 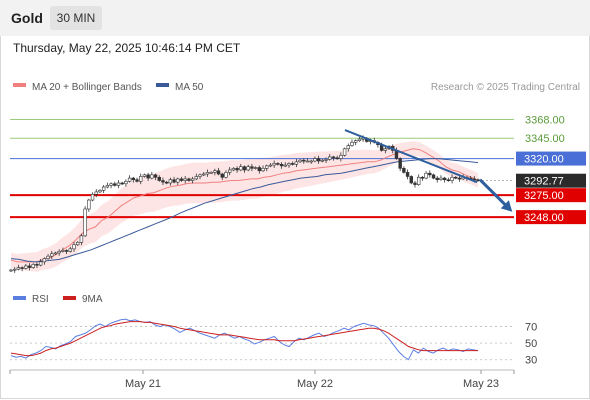 What do you see at coordinates (262, 380) in the screenshot?
I see `x-axis: May 21 May 22 May 23` at bounding box center [262, 380].